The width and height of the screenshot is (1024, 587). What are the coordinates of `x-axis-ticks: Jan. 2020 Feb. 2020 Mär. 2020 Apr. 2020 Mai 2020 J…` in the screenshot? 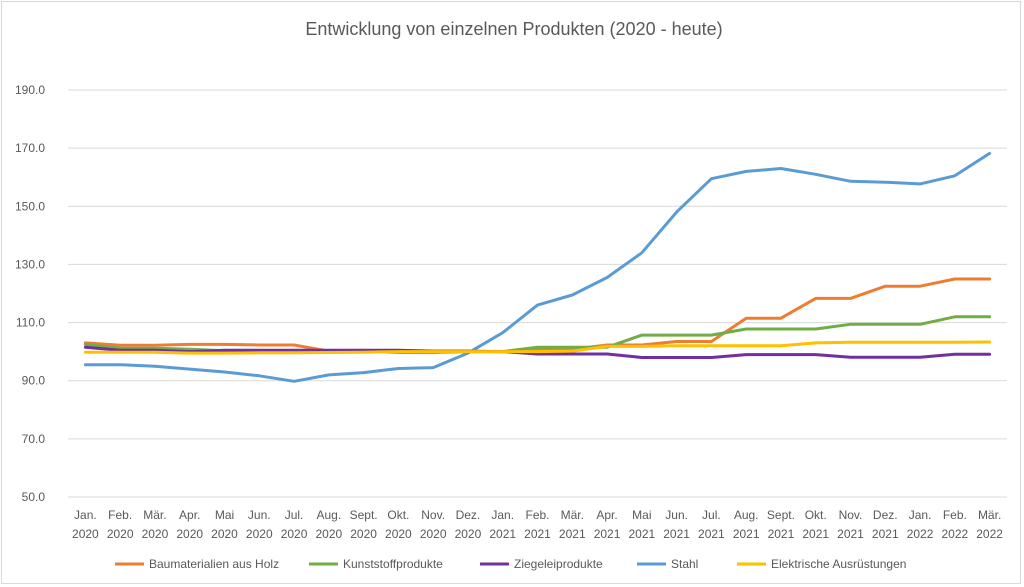 It's located at (537, 524).